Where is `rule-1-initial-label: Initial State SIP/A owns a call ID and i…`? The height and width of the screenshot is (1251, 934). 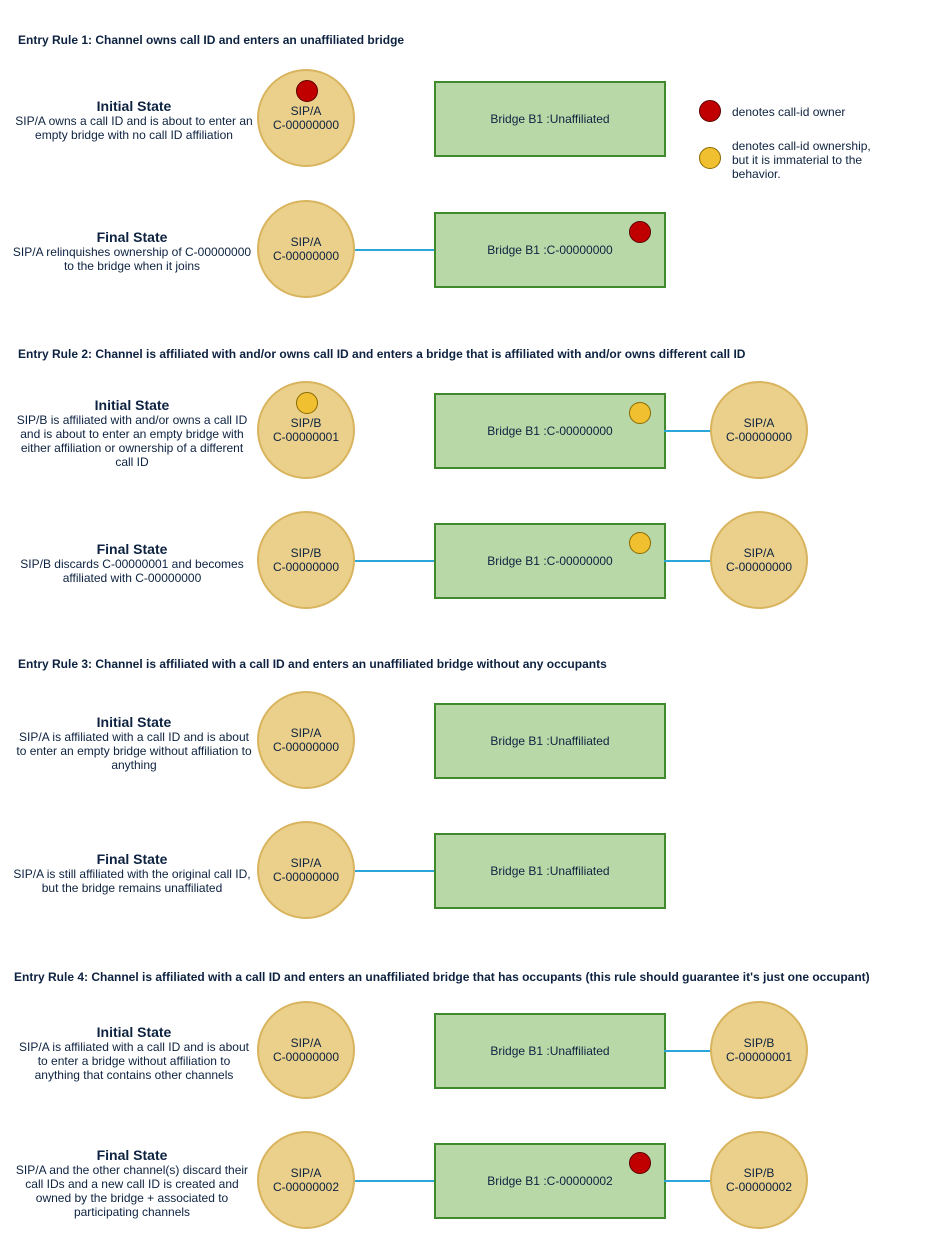 rule-1-initial-label: Initial State SIP/A owns a call ID and i… is located at coordinates (134, 120).